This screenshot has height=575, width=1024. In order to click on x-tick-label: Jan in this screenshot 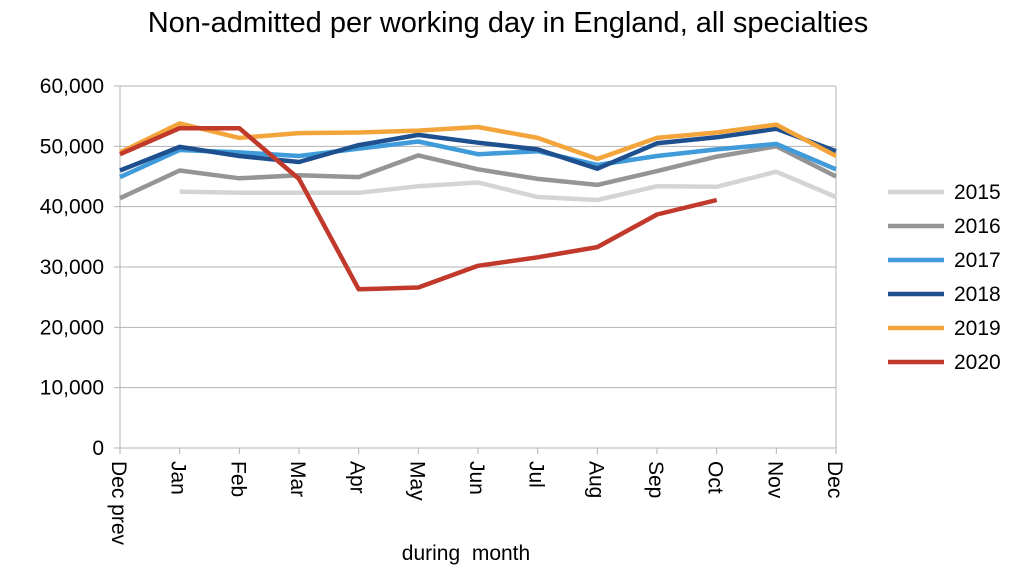, I will do `click(178, 478)`.